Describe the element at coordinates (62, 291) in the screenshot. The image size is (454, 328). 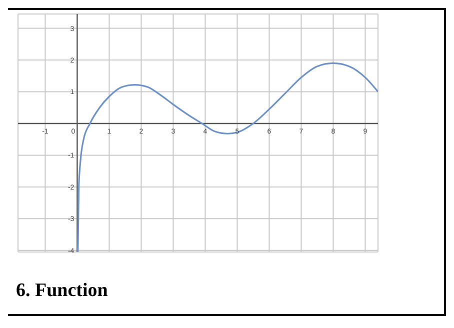
I see `text: 6. Function` at that location.